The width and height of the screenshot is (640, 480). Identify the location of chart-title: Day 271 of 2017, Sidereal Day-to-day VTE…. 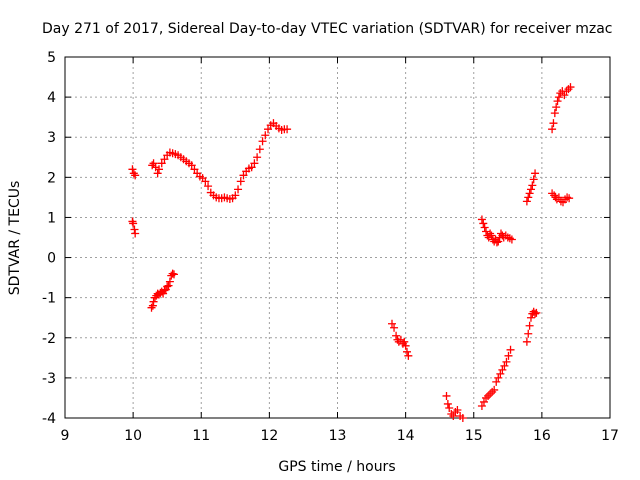
(327, 29).